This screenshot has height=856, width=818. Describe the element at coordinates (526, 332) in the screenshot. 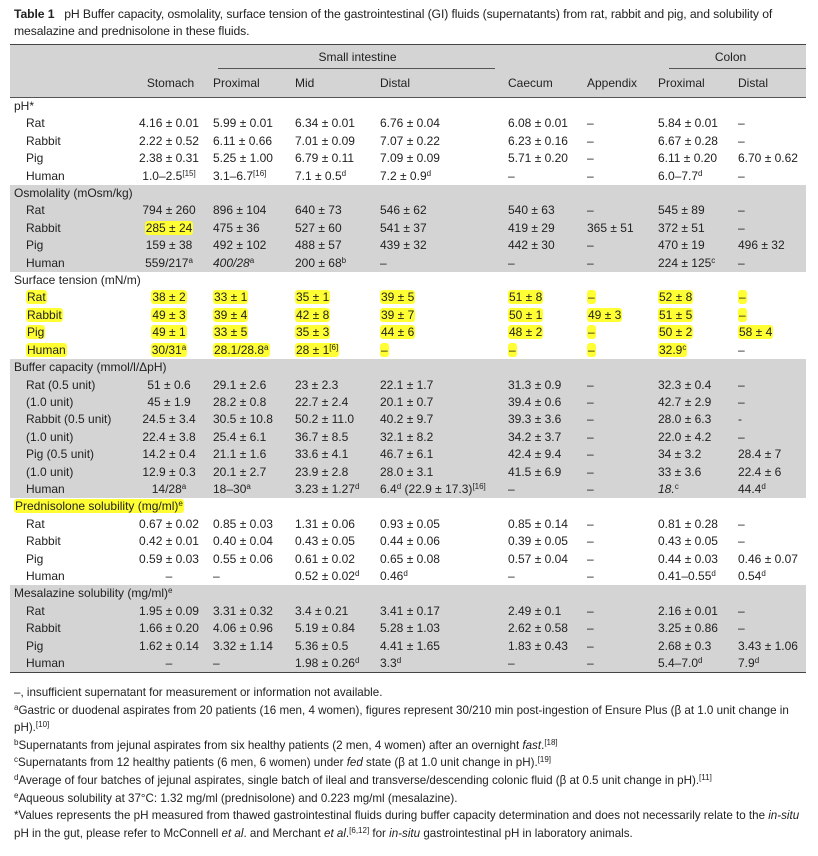

I see `highlight-mark: 48 ± 2` at that location.